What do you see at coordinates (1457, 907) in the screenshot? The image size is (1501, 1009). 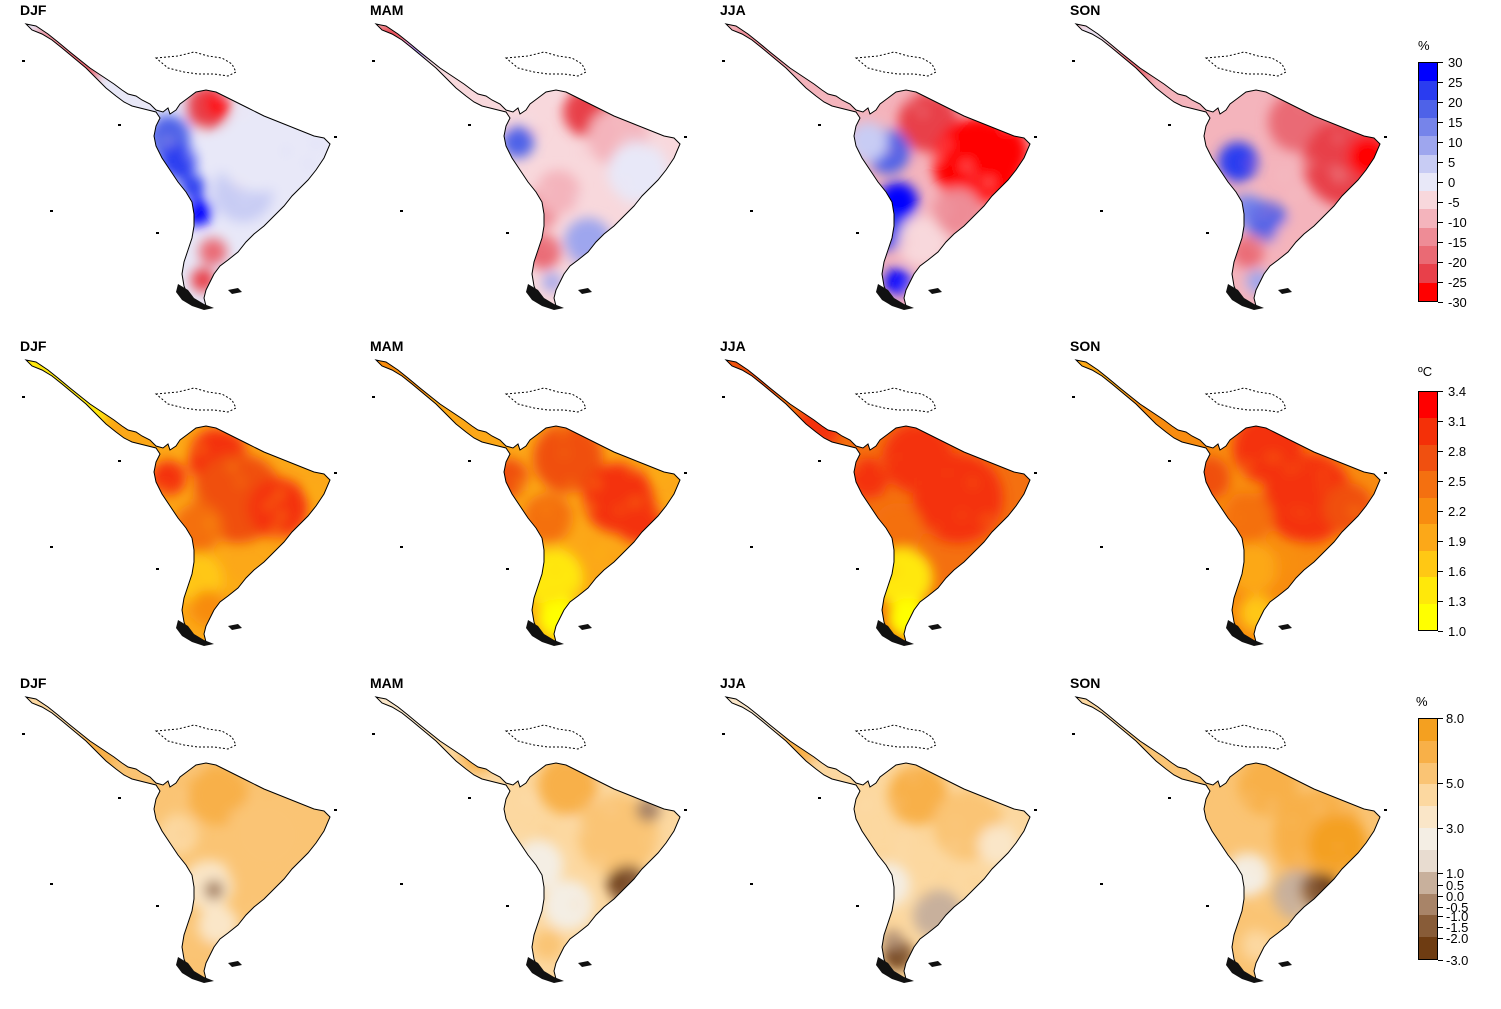 I see `colorbar-tick-label: -0.5` at bounding box center [1457, 907].